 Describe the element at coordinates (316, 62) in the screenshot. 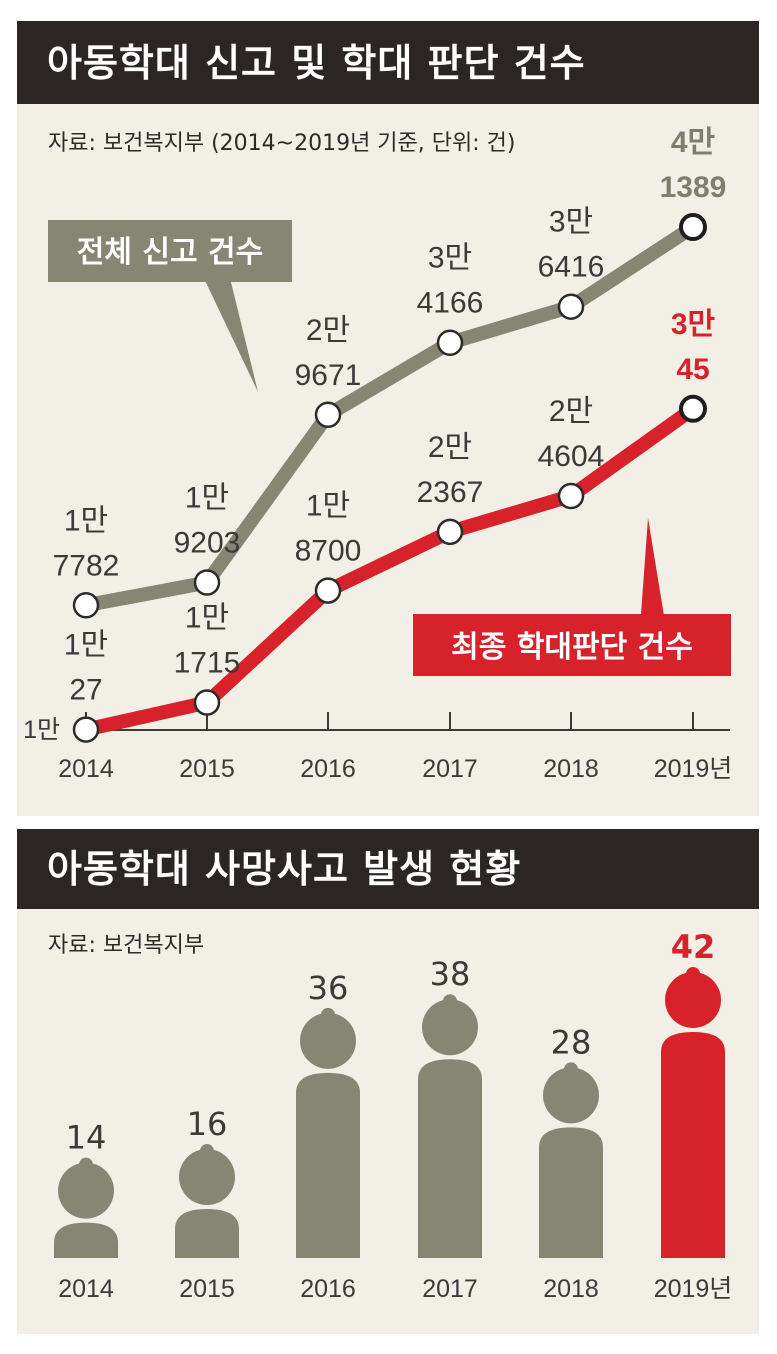

I see `reports-title: 아동학대 신고 및 학대 판단 건수` at that location.